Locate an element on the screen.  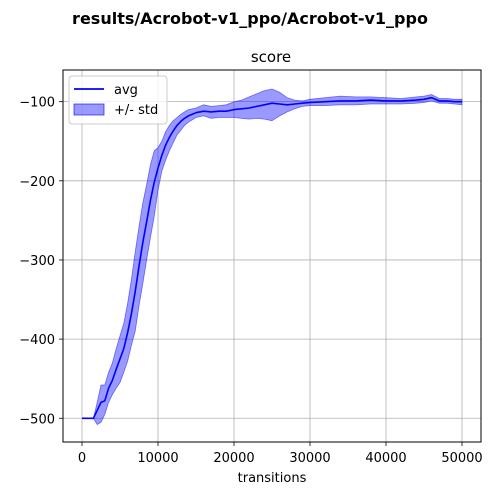
x-tick-label: 30000 is located at coordinates (309, 458).